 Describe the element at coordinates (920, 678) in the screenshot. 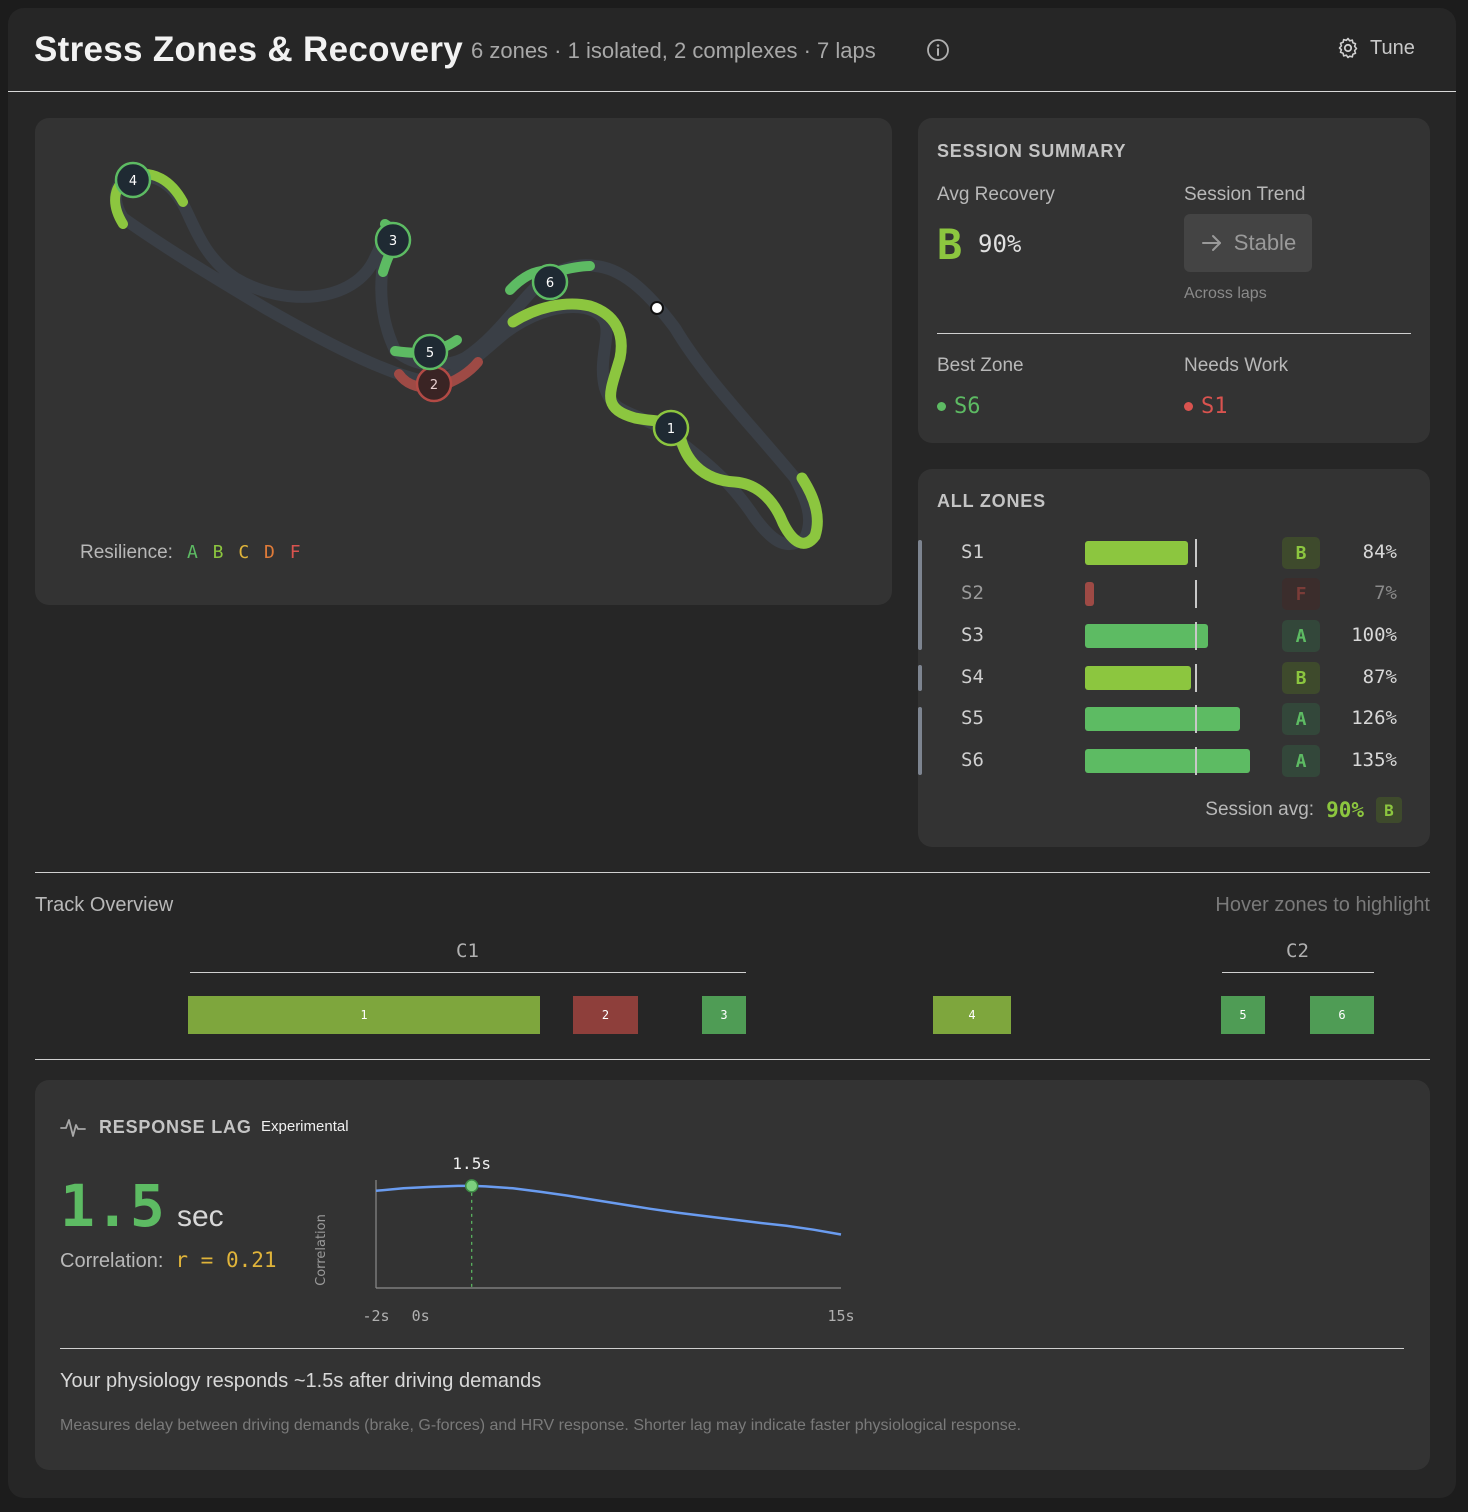

I see `isolated-indicator` at that location.